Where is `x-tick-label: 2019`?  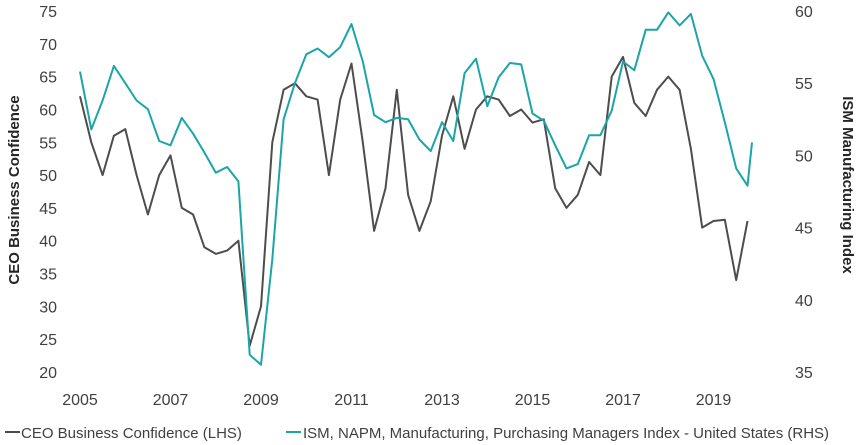 x-tick-label: 2019 is located at coordinates (714, 400).